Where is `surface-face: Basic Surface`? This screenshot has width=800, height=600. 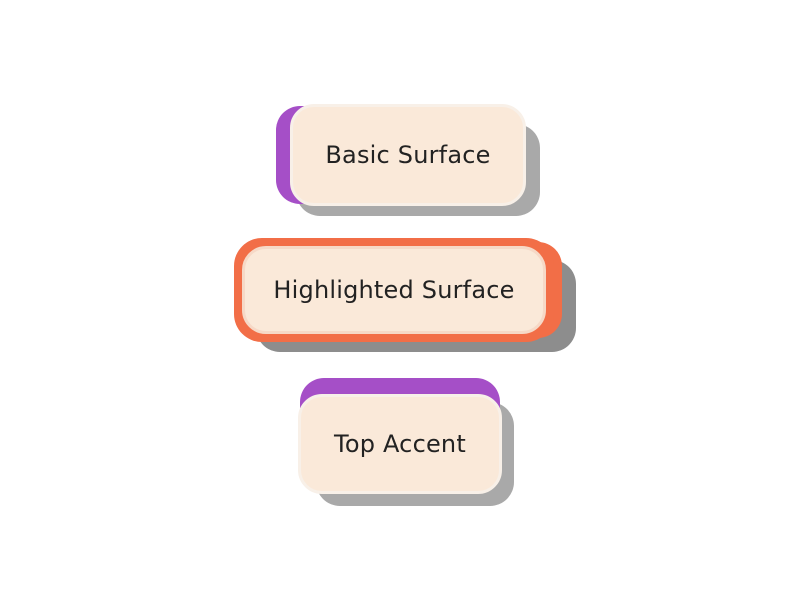 surface-face: Basic Surface is located at coordinates (408, 155).